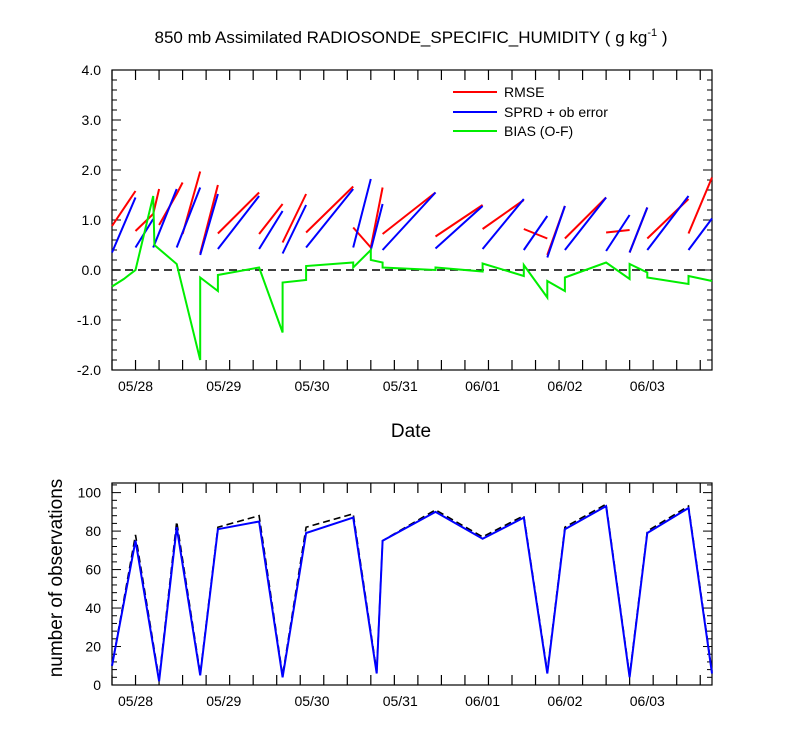 This screenshot has height=750, width=800. What do you see at coordinates (482, 386) in the screenshot?
I see `top-x-tick-label: 06/01` at bounding box center [482, 386].